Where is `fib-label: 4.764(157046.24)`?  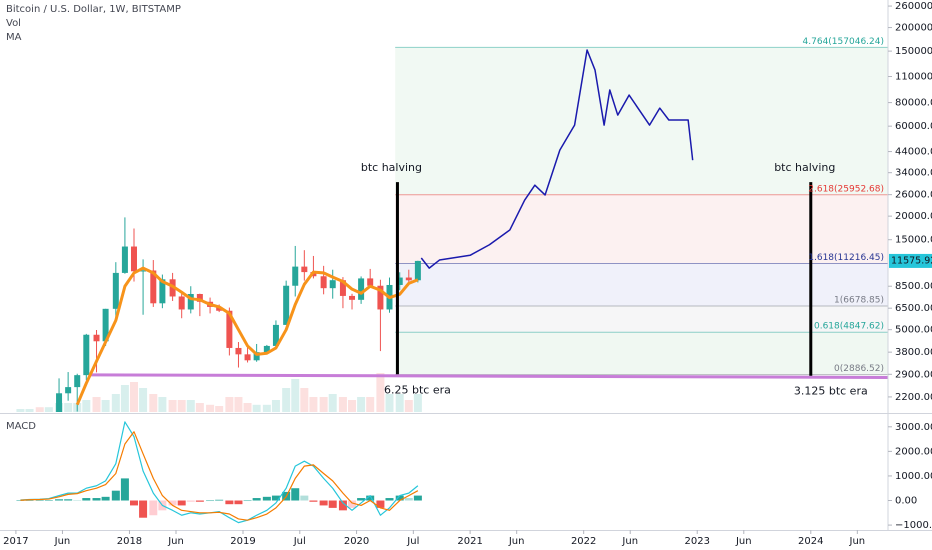 fib-label: 4.764(157046.24) is located at coordinates (843, 42).